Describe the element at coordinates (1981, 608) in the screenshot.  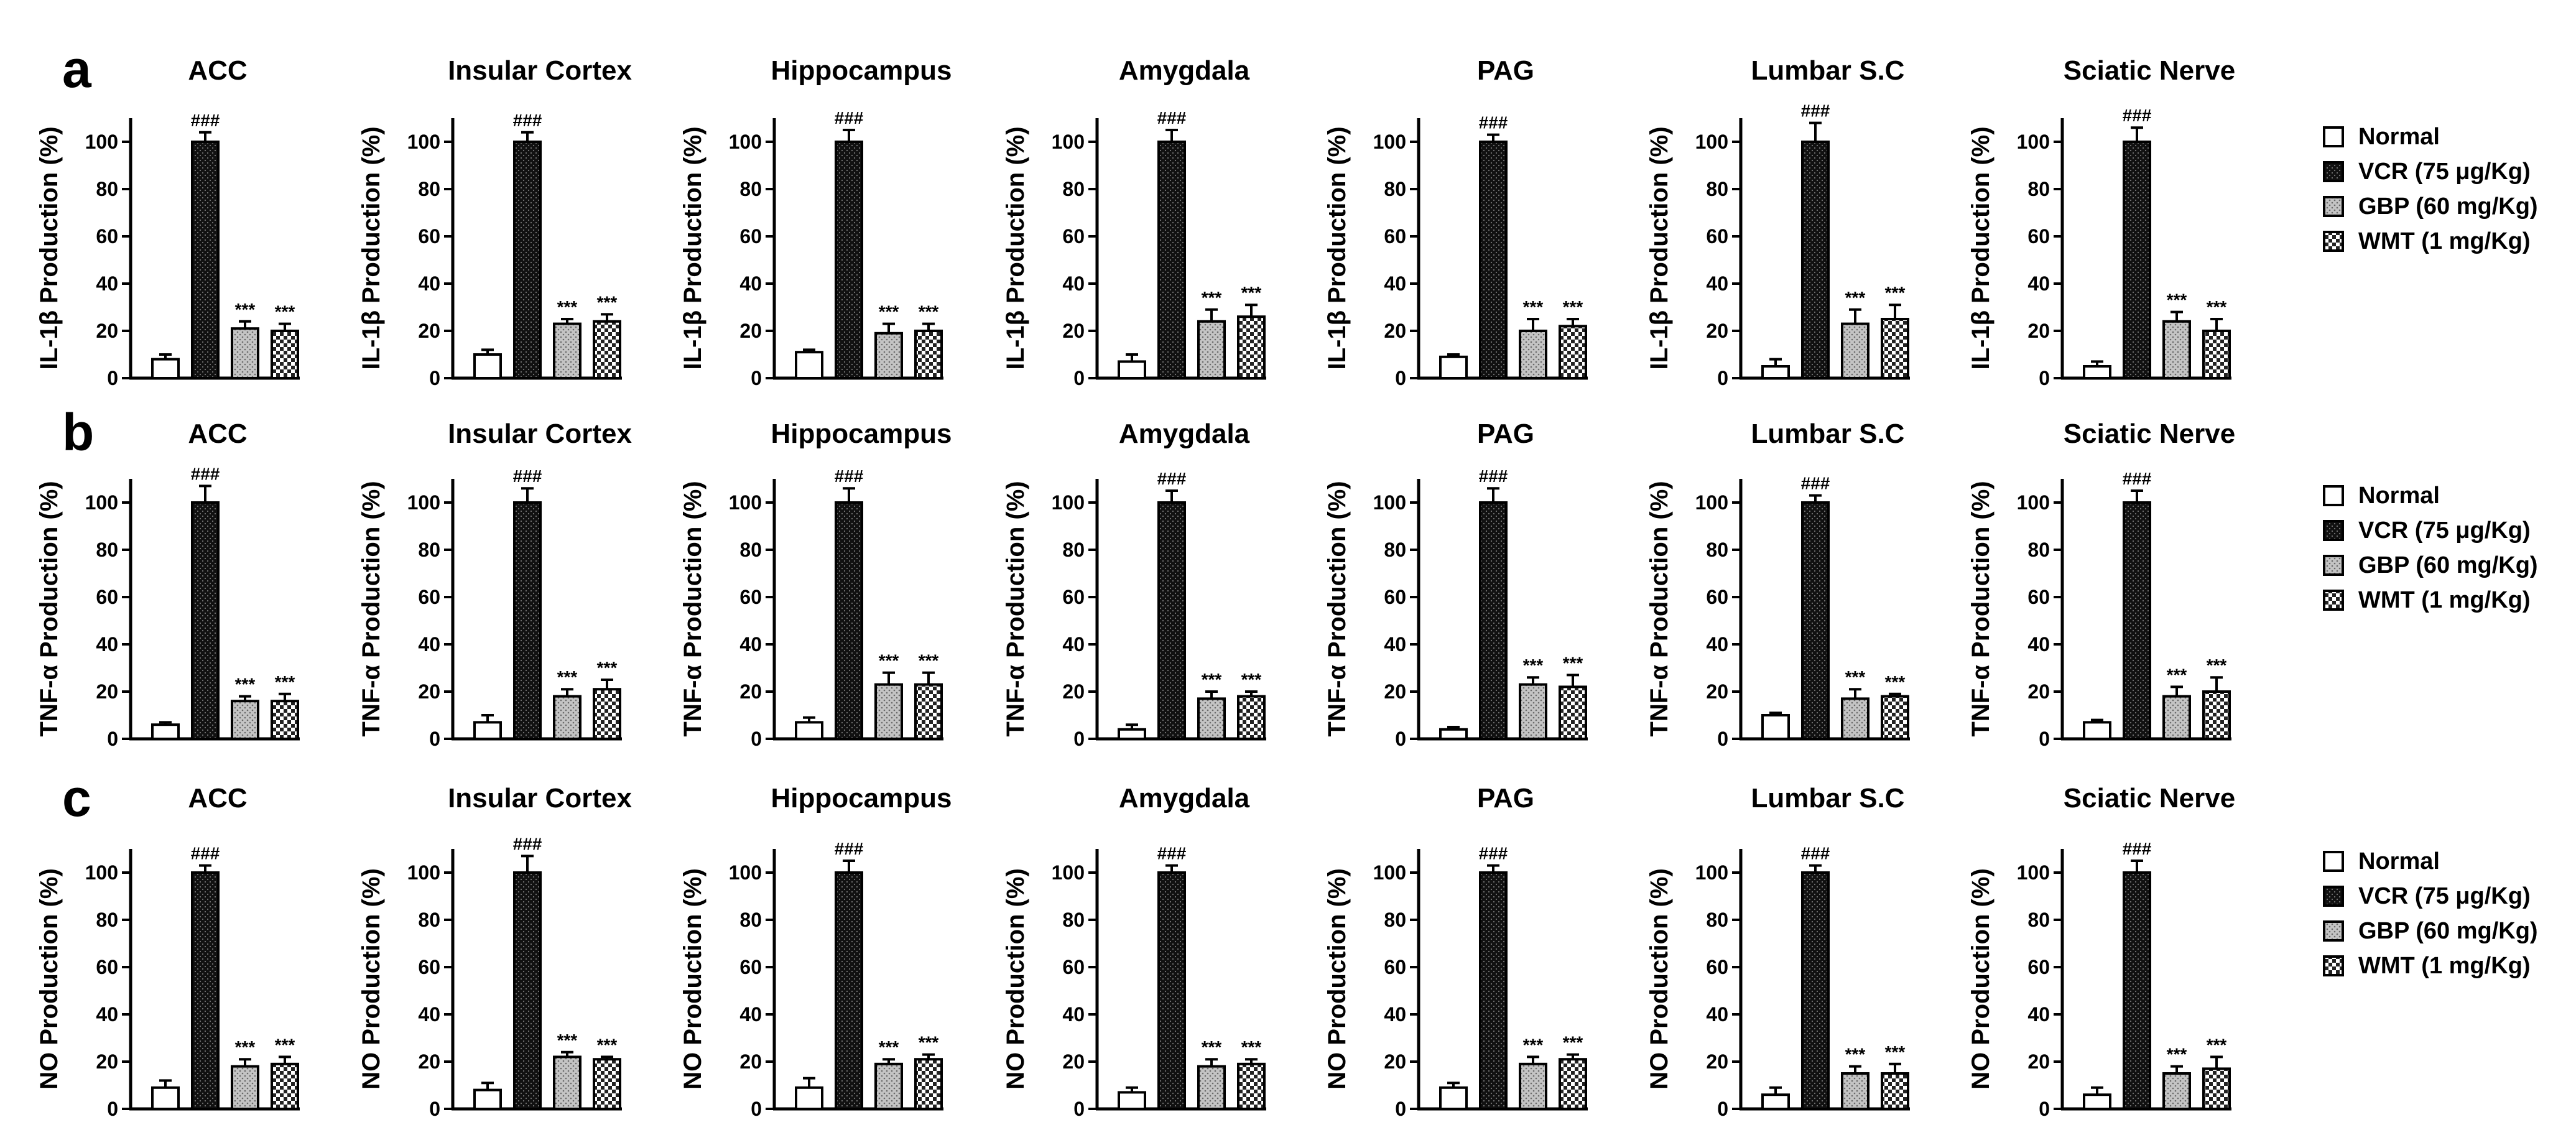
I see `y-axis-label: TNF-α Production (%)` at that location.